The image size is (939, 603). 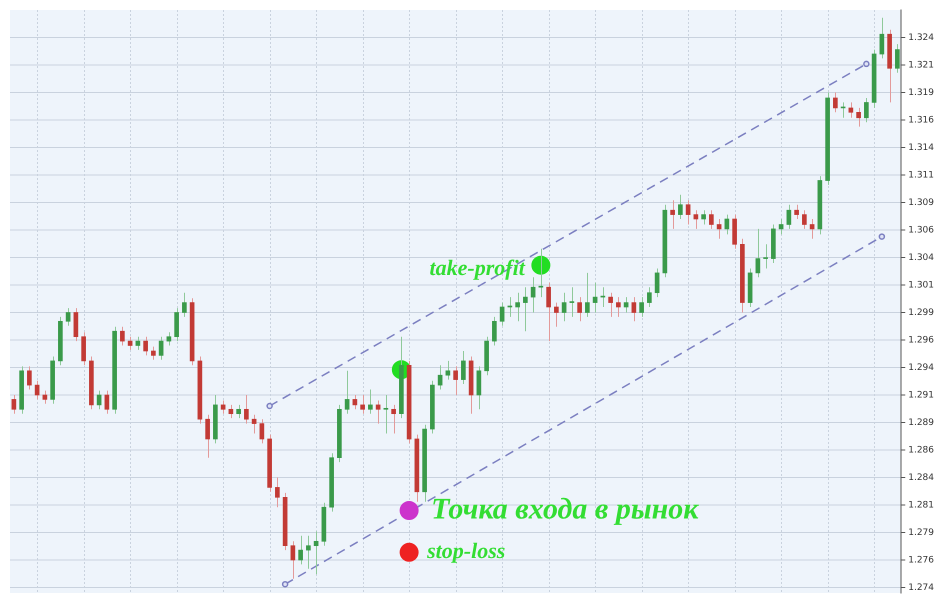 What do you see at coordinates (921, 175) in the screenshot?
I see `y-tick-label: 1.311` at bounding box center [921, 175].